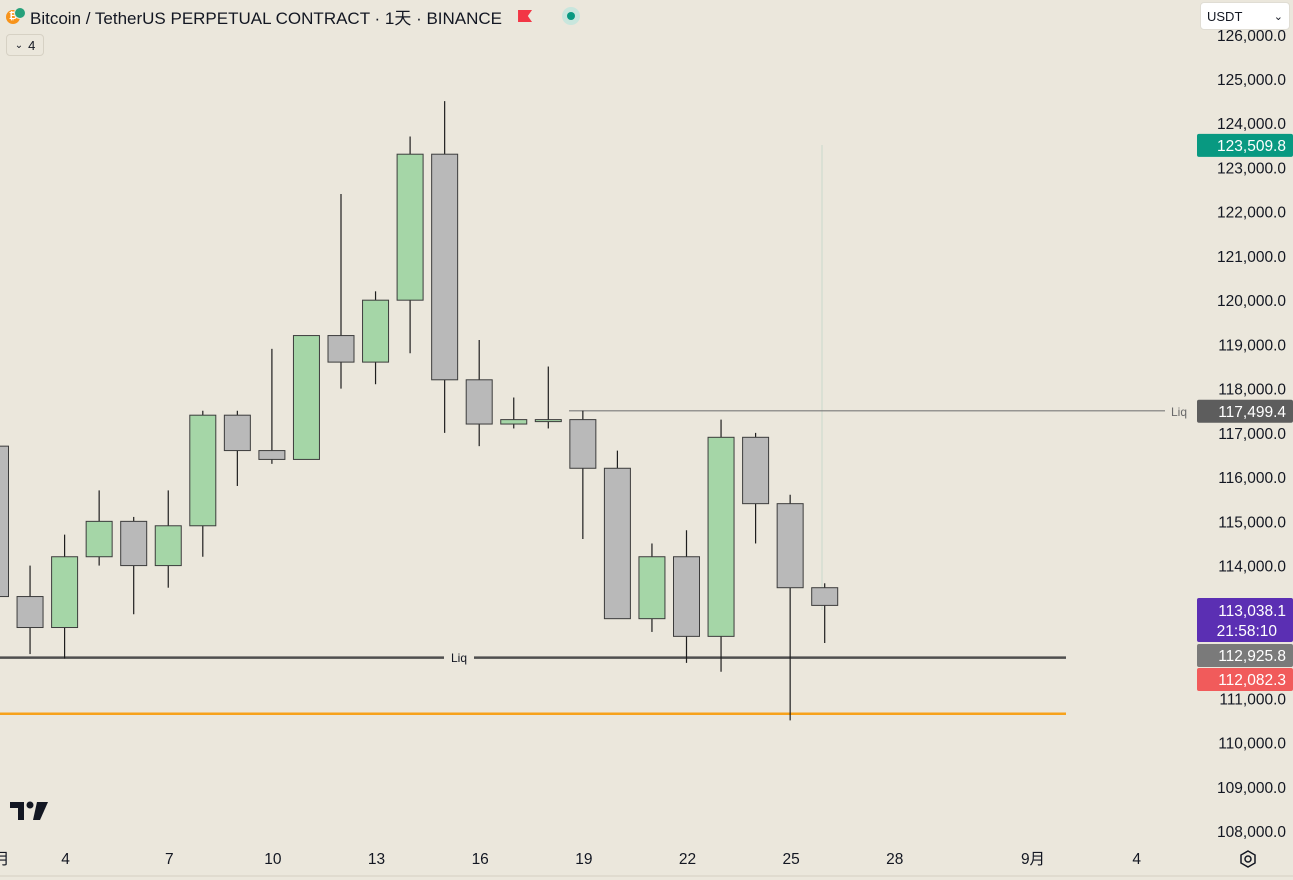 The height and width of the screenshot is (880, 1293). I want to click on x-tick-label: 10, so click(273, 859).